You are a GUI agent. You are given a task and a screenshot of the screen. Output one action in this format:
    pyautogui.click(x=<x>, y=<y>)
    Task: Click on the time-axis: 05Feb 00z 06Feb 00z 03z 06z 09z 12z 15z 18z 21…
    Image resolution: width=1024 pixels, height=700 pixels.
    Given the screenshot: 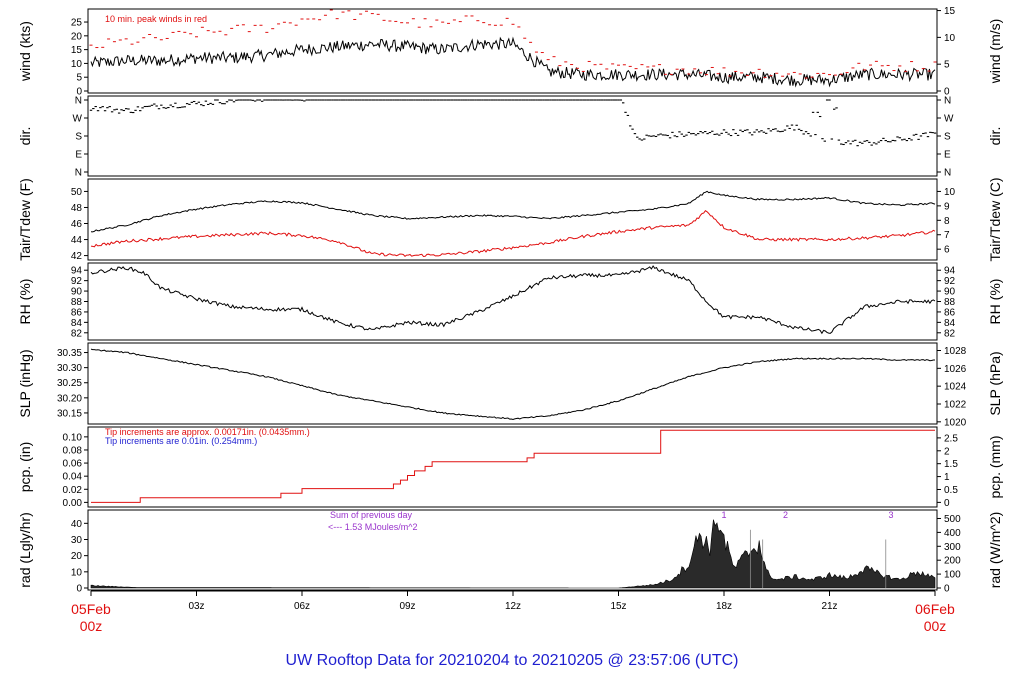 What is the action you would take?
    pyautogui.click(x=513, y=612)
    